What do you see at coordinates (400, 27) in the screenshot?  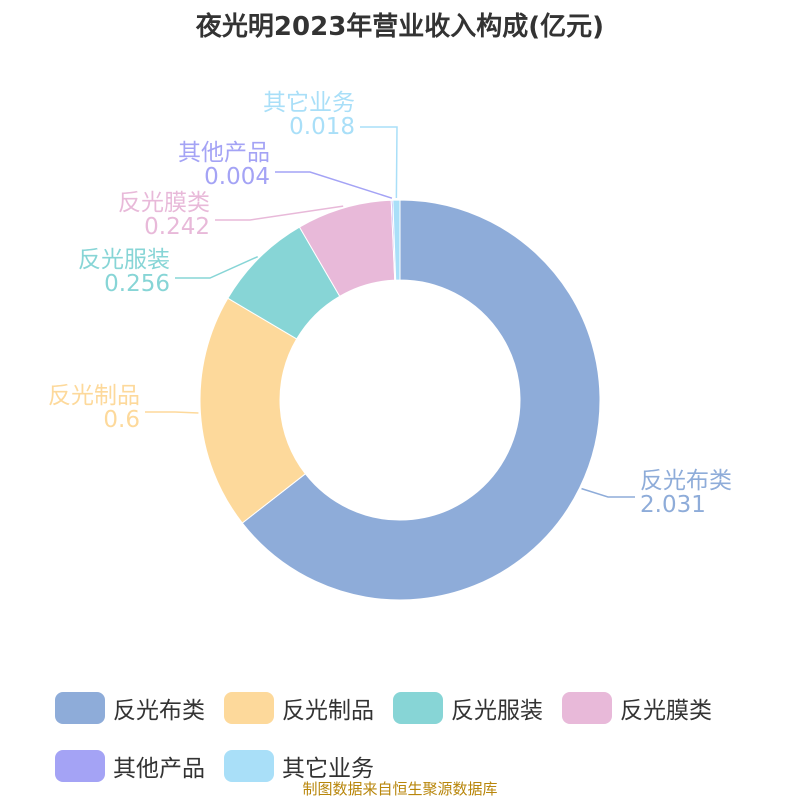 I see `chart-title: 夜光明2023年营业收入构成(亿元)` at bounding box center [400, 27].